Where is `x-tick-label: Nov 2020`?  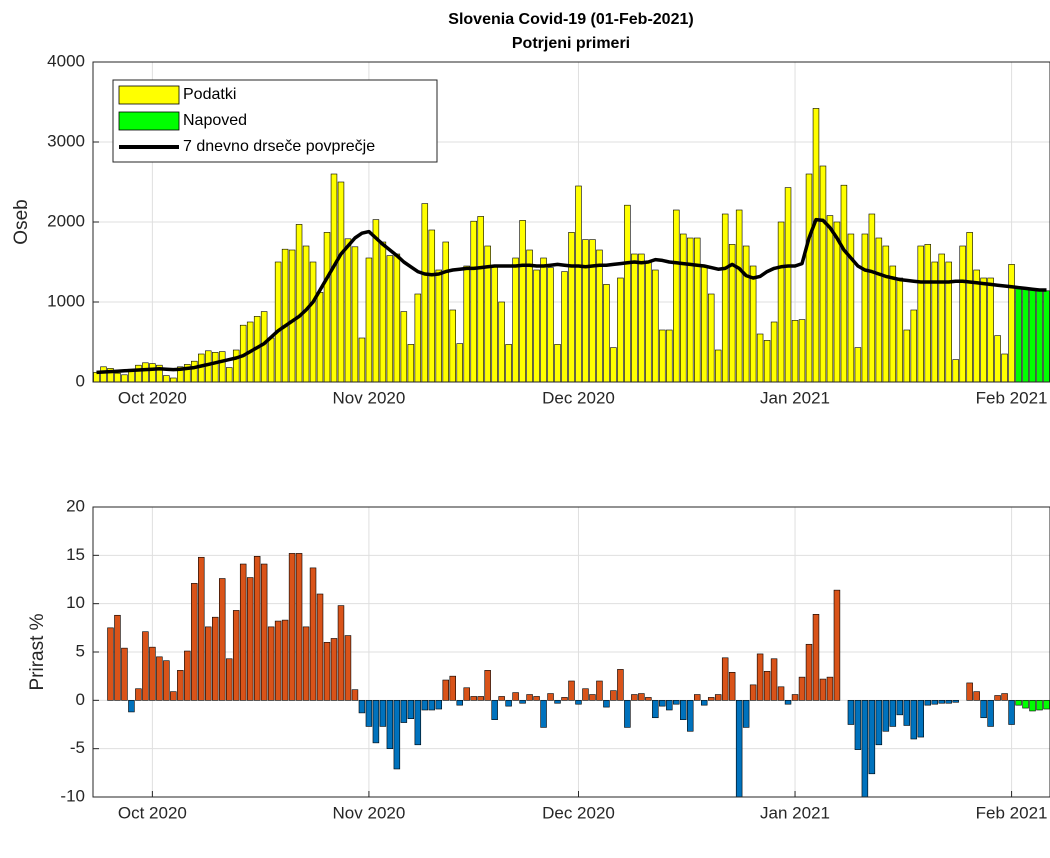 x-tick-label: Nov 2020 is located at coordinates (369, 397).